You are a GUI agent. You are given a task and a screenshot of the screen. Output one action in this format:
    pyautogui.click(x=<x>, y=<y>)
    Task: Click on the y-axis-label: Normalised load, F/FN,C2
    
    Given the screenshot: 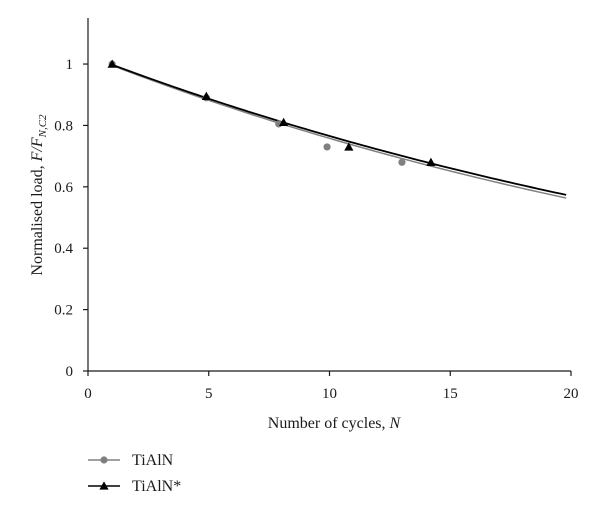 What is the action you would take?
    pyautogui.click(x=39, y=195)
    